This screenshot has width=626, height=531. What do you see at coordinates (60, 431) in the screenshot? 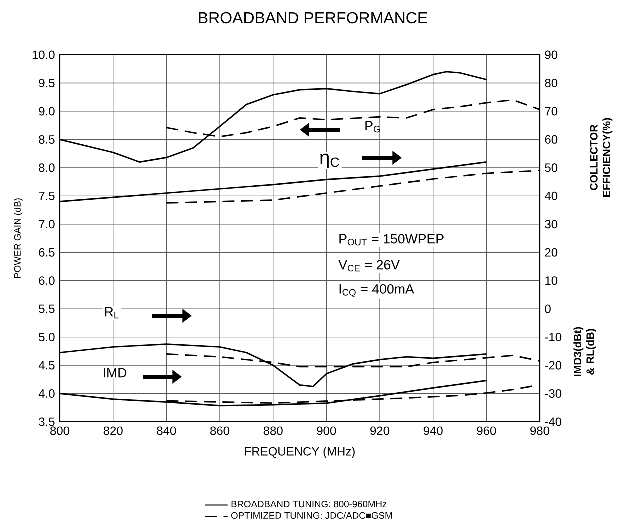
I see `x-tick-label: 800` at bounding box center [60, 431].